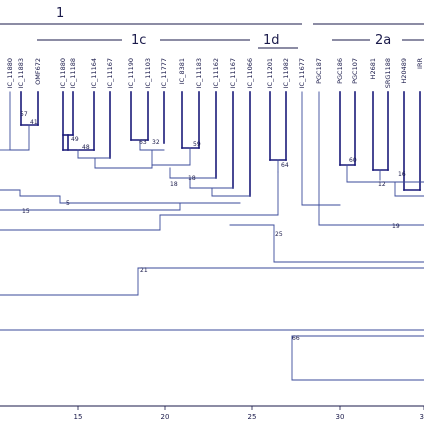 This screenshot has height=424, width=424. I want to click on leaf-label: IRR, so click(420, 63).